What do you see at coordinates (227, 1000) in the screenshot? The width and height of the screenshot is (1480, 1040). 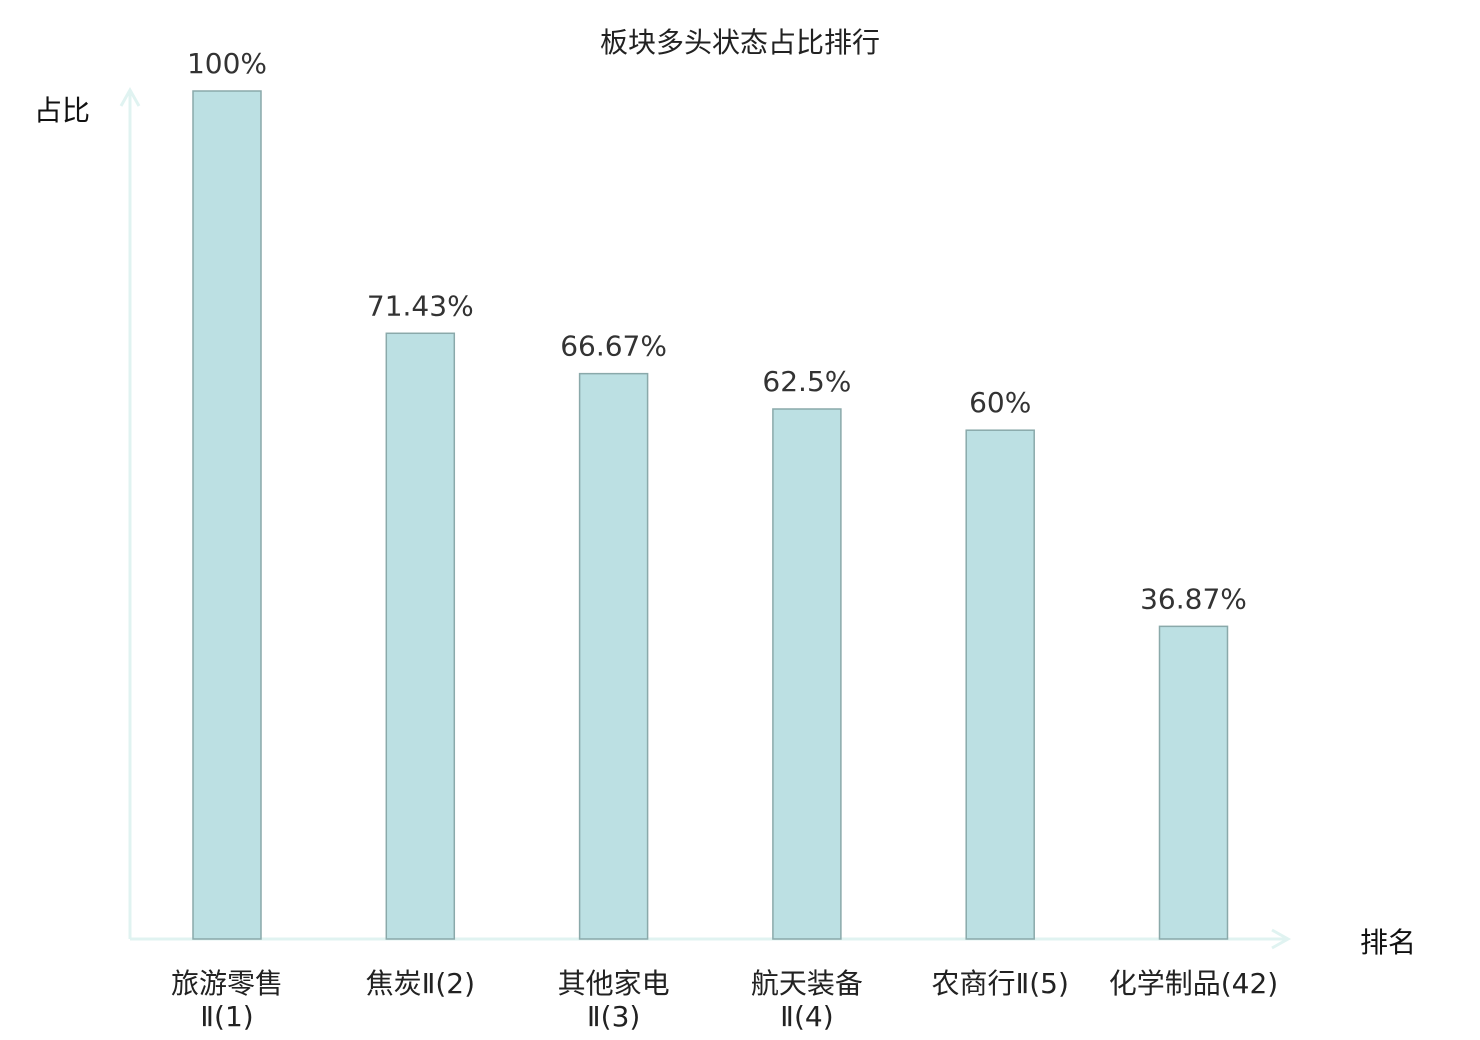 I see `category-label: 旅游零售 Ⅱ(1)` at bounding box center [227, 1000].